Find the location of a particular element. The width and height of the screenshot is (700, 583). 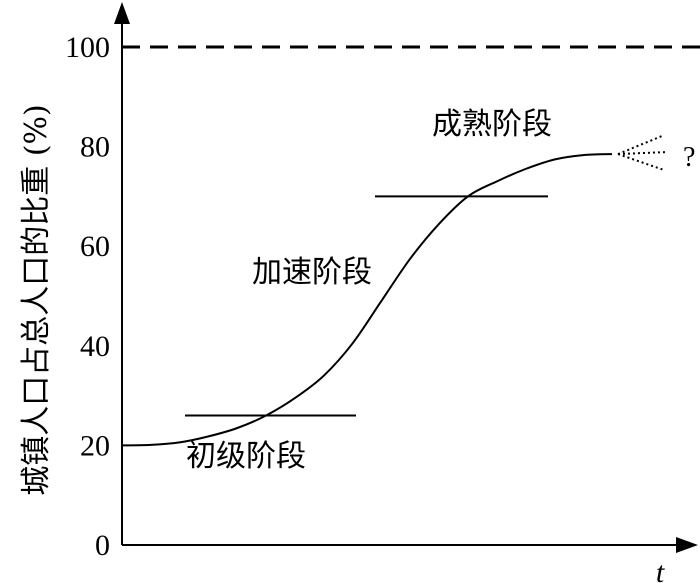

y-tick-label: 100 is located at coordinates (87, 47).